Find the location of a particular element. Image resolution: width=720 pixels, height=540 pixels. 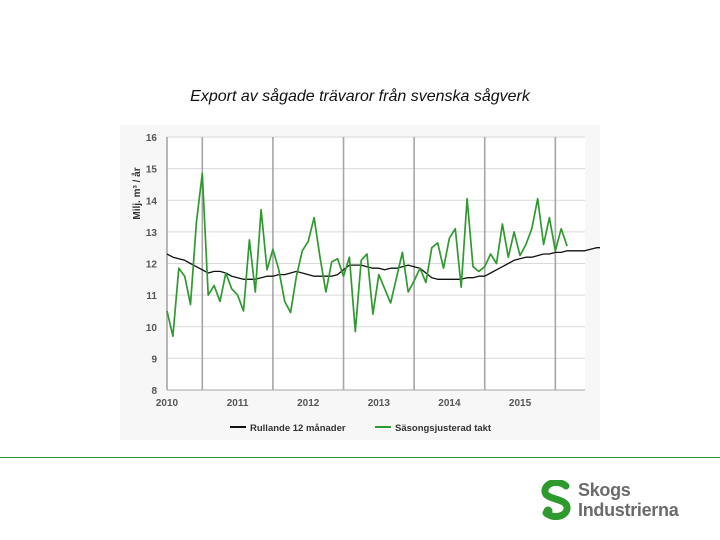

logo-wordmark: Skogs Industrierna is located at coordinates (628, 500).